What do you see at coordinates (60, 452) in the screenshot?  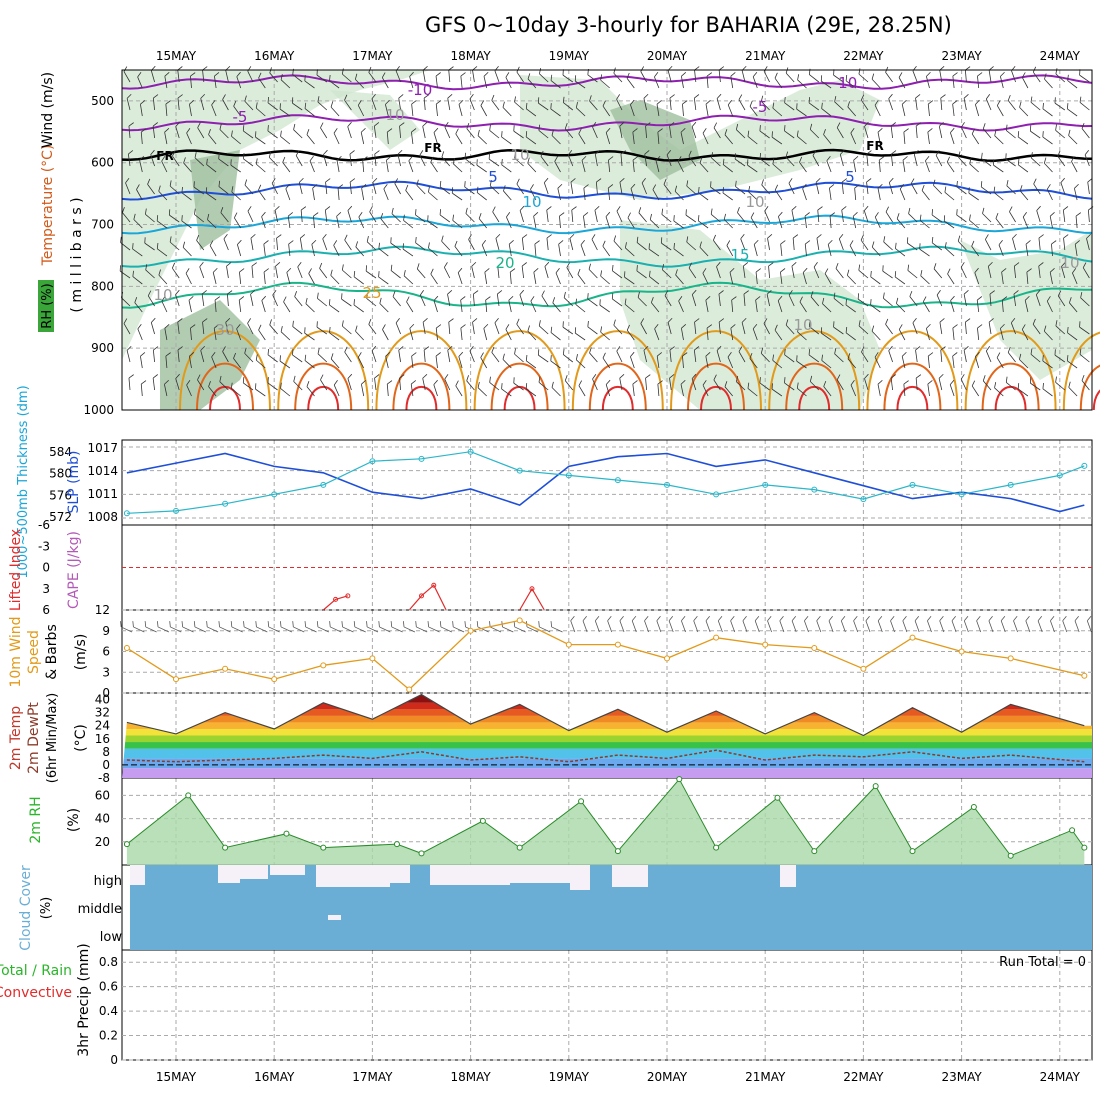 I see `thickness-tick-label: 584` at bounding box center [60, 452].